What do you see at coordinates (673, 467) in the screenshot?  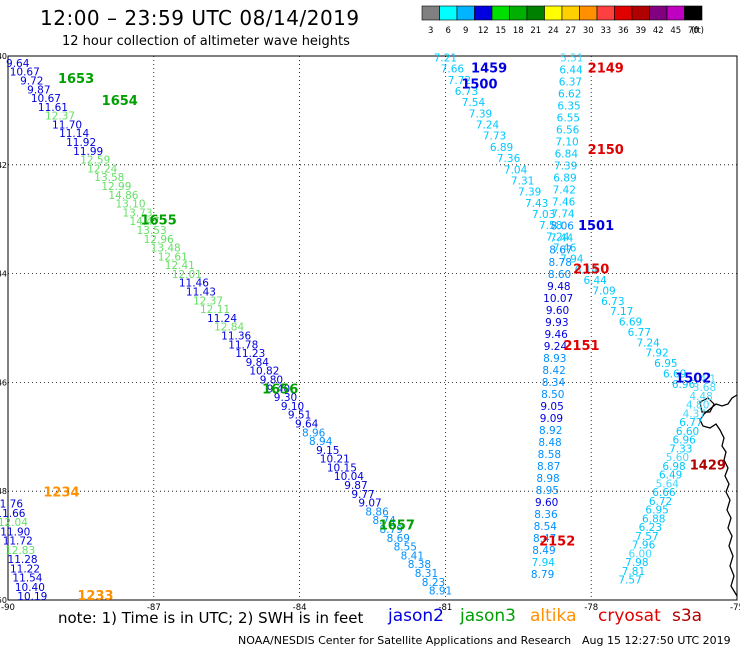 I see `wave-height-value: 6.98` at bounding box center [673, 467].